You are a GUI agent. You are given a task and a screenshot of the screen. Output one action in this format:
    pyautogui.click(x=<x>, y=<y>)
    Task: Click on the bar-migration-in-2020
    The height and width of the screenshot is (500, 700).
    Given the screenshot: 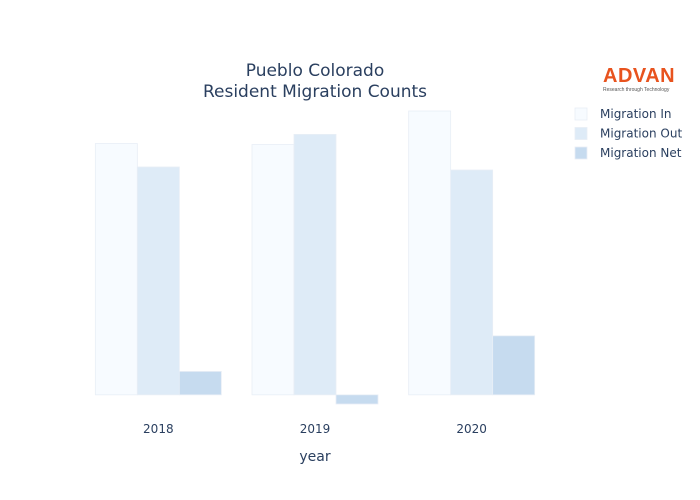 What is the action you would take?
    pyautogui.click(x=430, y=253)
    